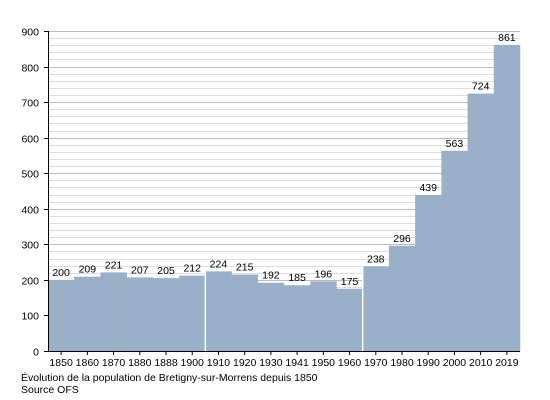 This screenshot has width=550, height=400. I want to click on bar-1941, so click(297, 318).